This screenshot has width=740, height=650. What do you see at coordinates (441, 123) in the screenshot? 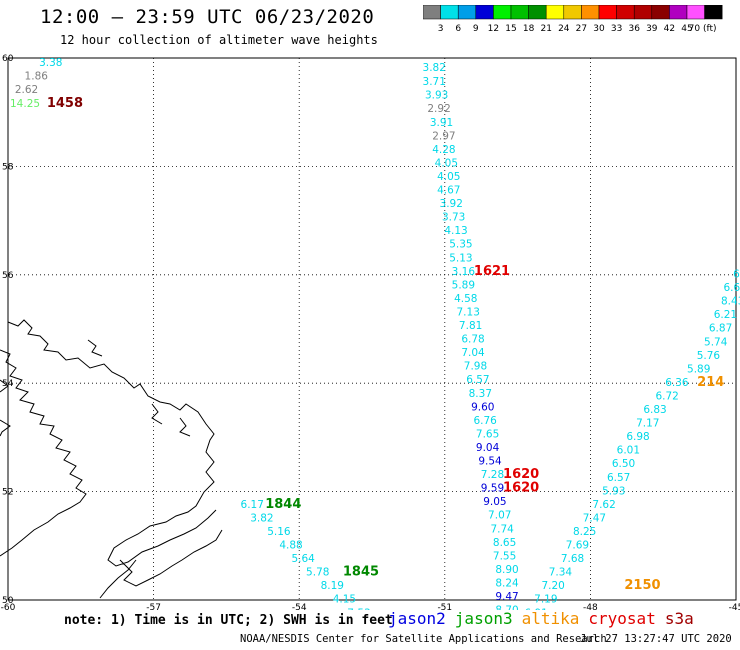
I see `wave-height-value: 3.91` at bounding box center [441, 123].